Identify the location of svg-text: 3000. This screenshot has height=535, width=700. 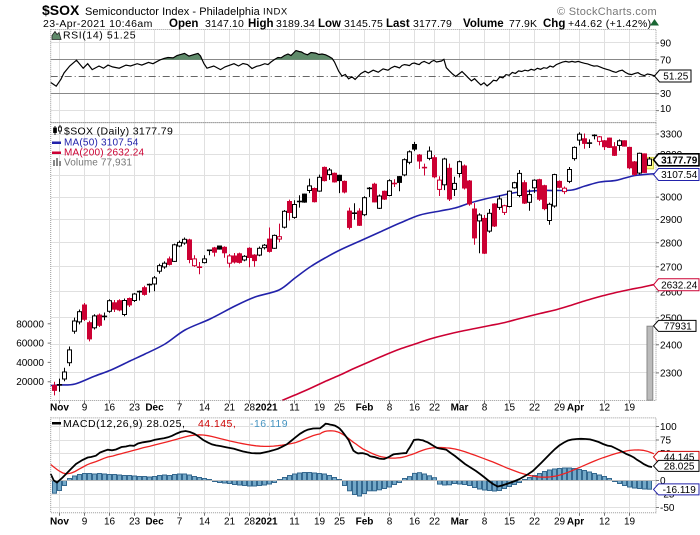
(671, 198).